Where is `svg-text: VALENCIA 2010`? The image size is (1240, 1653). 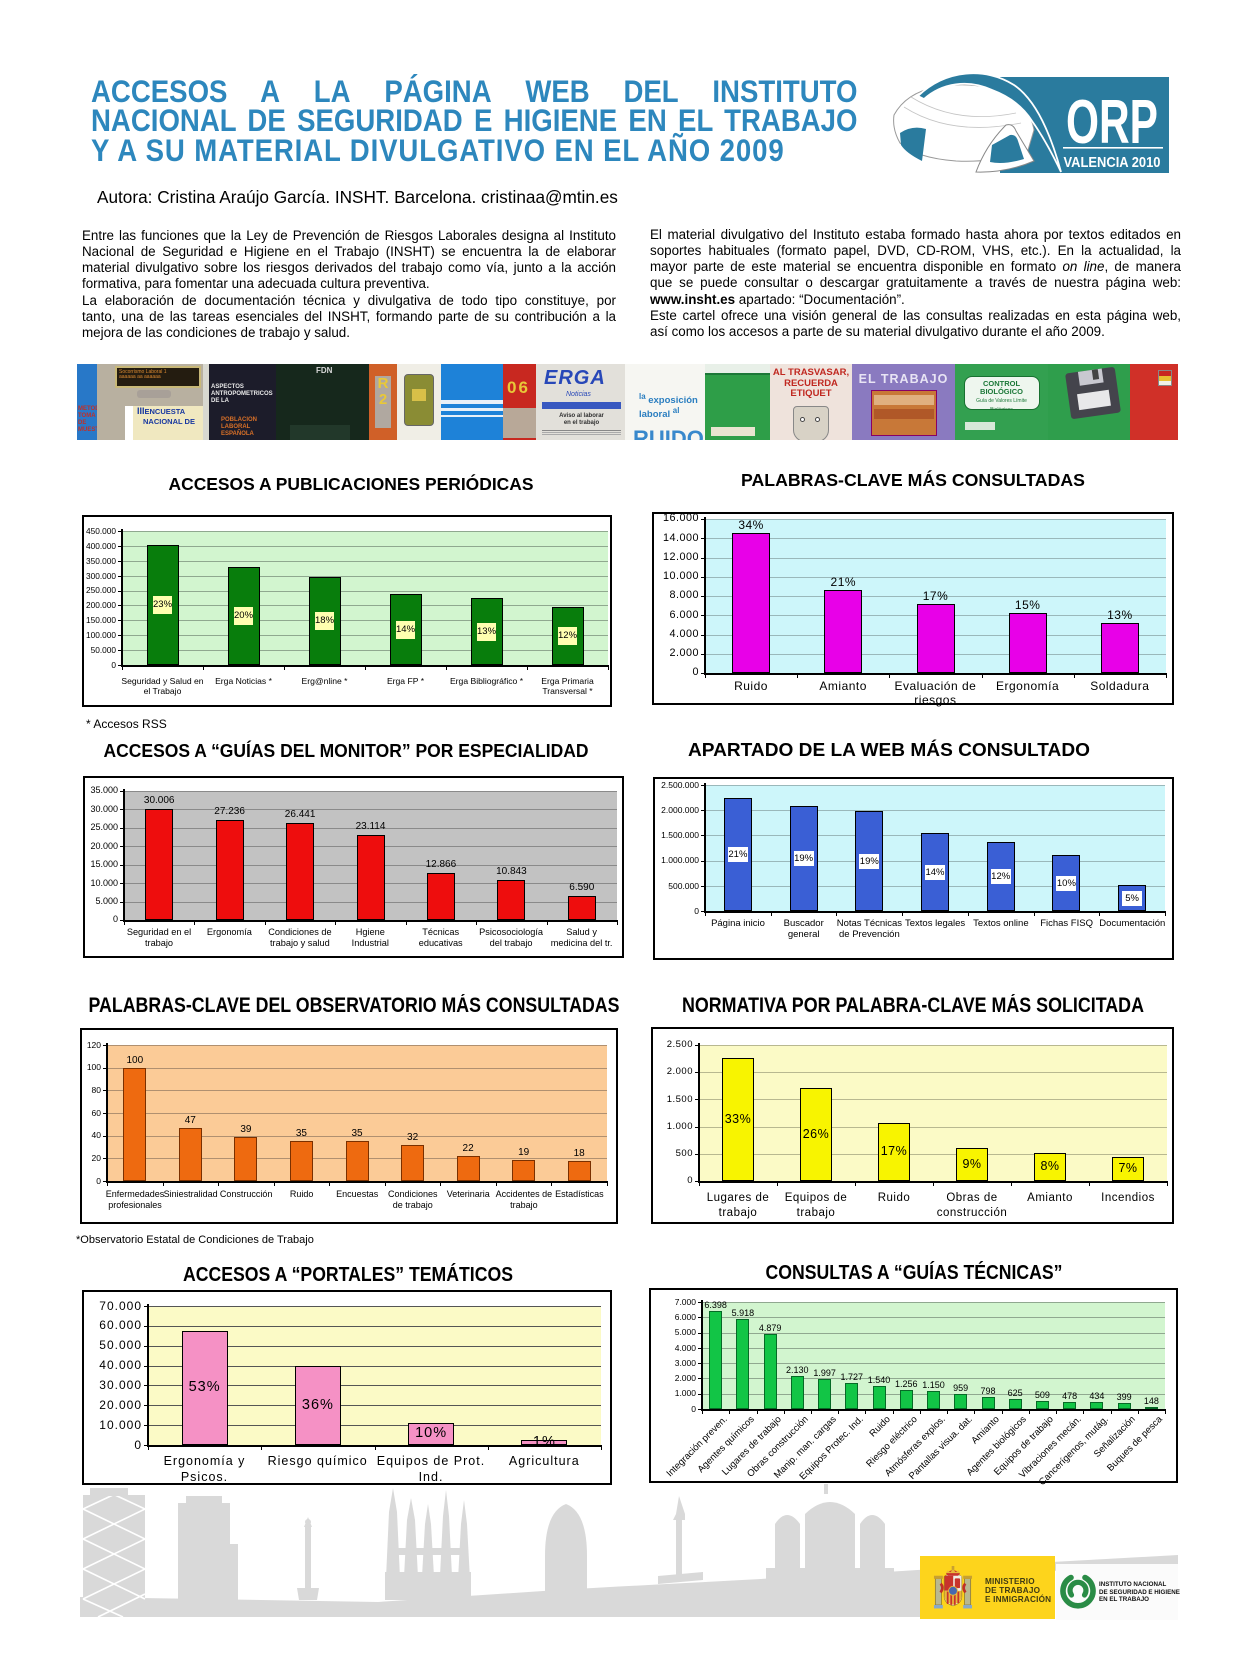
svg-text: VALENCIA 2010 is located at coordinates (1112, 163).